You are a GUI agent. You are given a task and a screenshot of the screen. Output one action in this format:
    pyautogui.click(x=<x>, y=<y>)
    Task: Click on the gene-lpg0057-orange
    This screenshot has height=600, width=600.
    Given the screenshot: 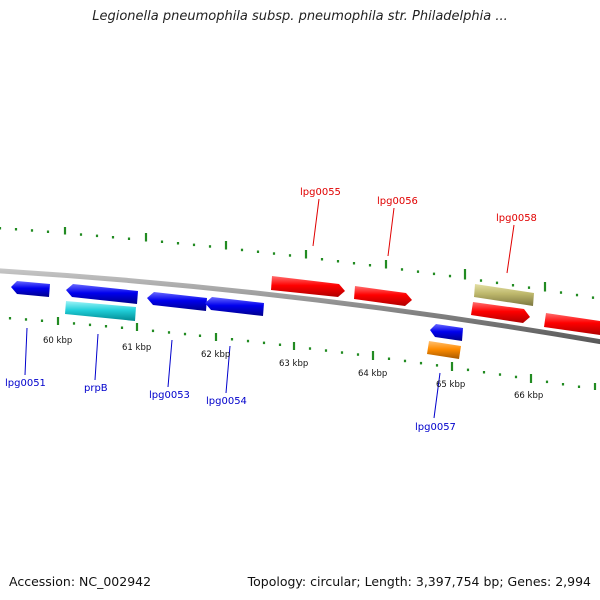 What is the action you would take?
    pyautogui.click(x=444, y=350)
    